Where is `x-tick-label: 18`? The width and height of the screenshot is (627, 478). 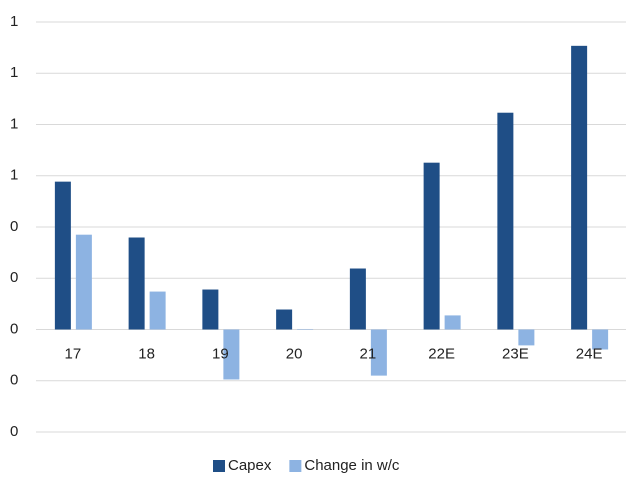 x-tick-label: 18 is located at coordinates (146, 353).